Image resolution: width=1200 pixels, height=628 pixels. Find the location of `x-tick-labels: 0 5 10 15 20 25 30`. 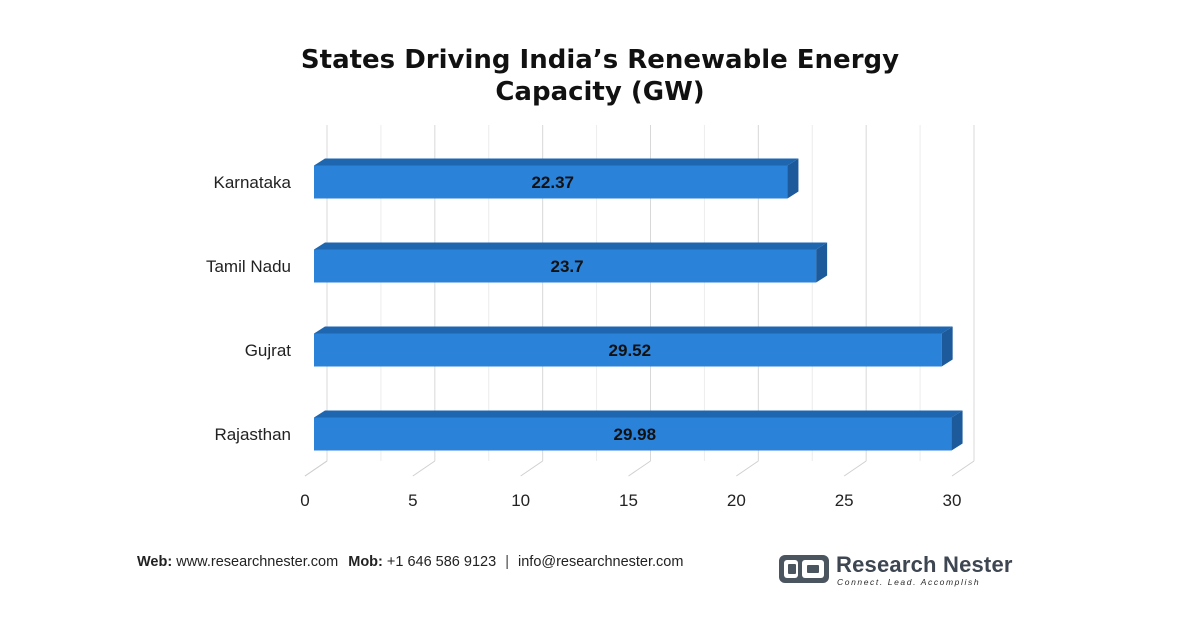

x-tick-labels: 0 5 10 15 20 25 30 is located at coordinates (630, 500).